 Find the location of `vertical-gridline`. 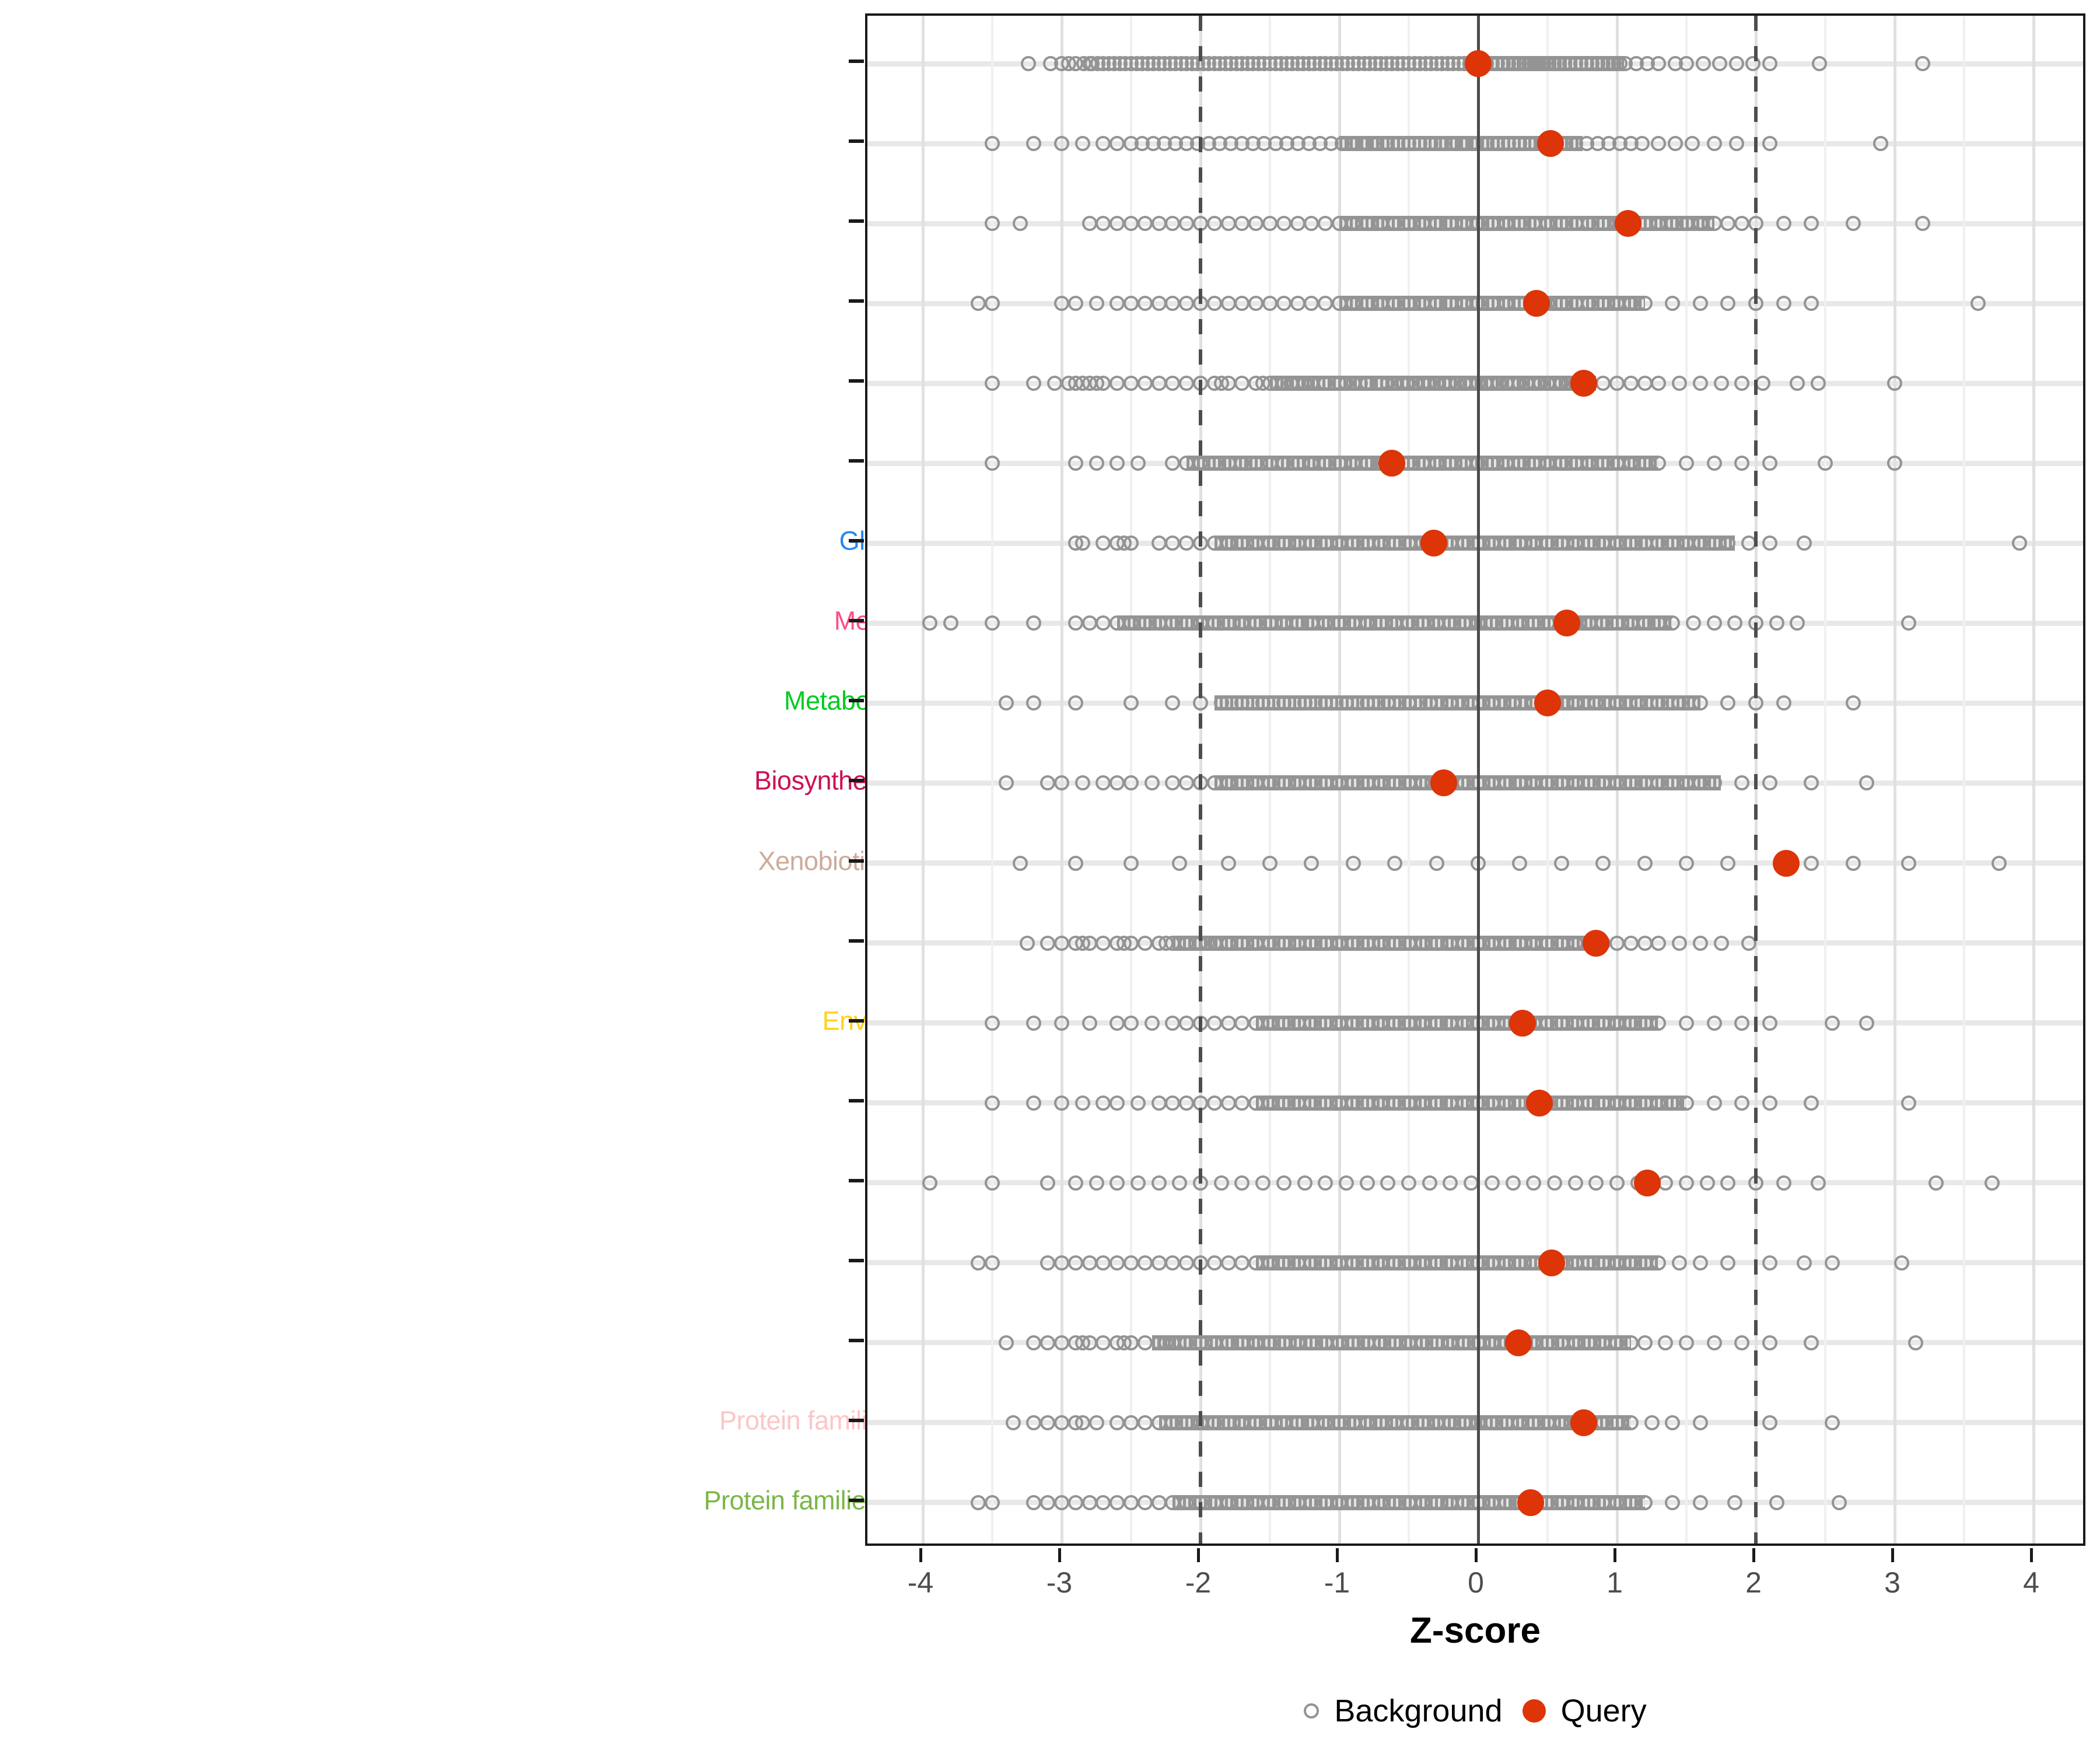

vertical-gridline is located at coordinates (923, 780).